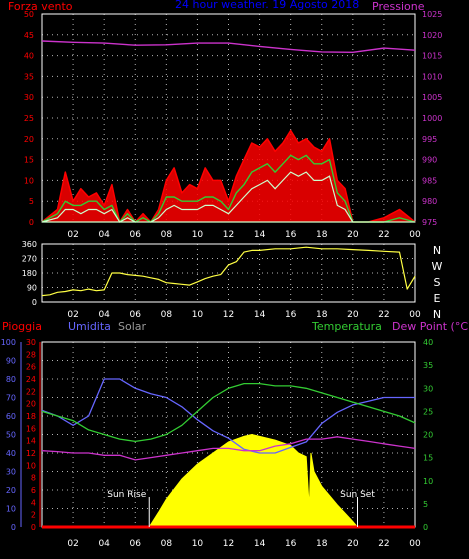  I want to click on wind-avg-line, so click(228, 188).